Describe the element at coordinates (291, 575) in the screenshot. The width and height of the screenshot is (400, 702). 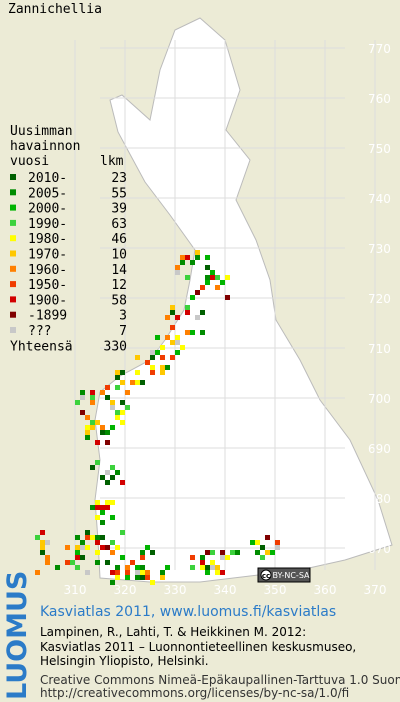
I see `badge-text: BY-NC-SA` at that location.